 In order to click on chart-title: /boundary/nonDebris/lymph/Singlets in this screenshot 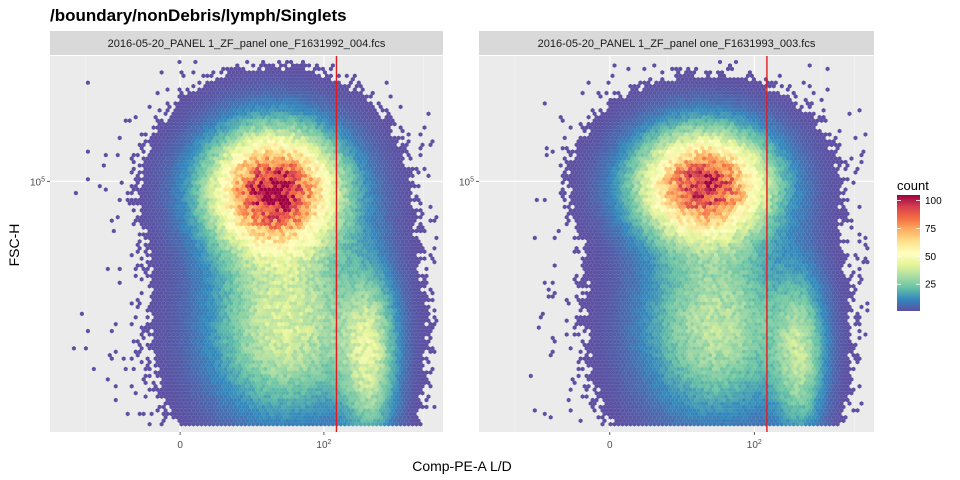, I will do `click(198, 15)`.